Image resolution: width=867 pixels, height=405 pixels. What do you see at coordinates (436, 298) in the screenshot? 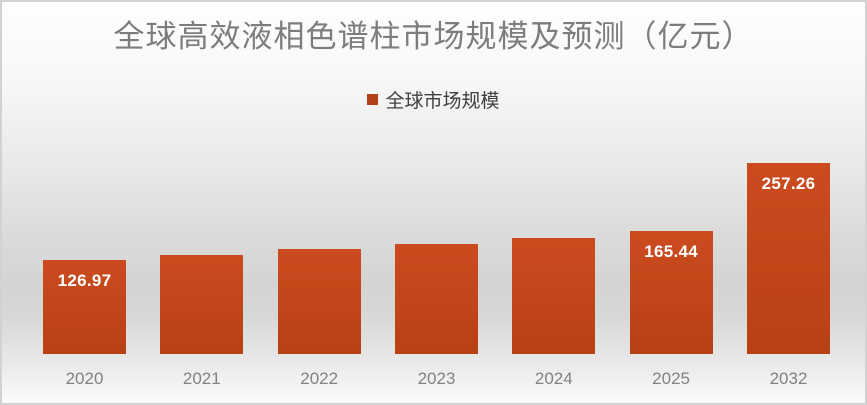
I see `bar-2023` at bounding box center [436, 298].